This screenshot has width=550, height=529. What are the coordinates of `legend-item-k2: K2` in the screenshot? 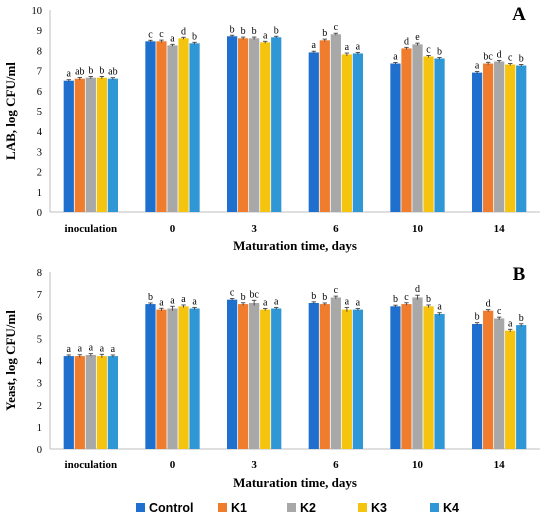 It's located at (301, 508).